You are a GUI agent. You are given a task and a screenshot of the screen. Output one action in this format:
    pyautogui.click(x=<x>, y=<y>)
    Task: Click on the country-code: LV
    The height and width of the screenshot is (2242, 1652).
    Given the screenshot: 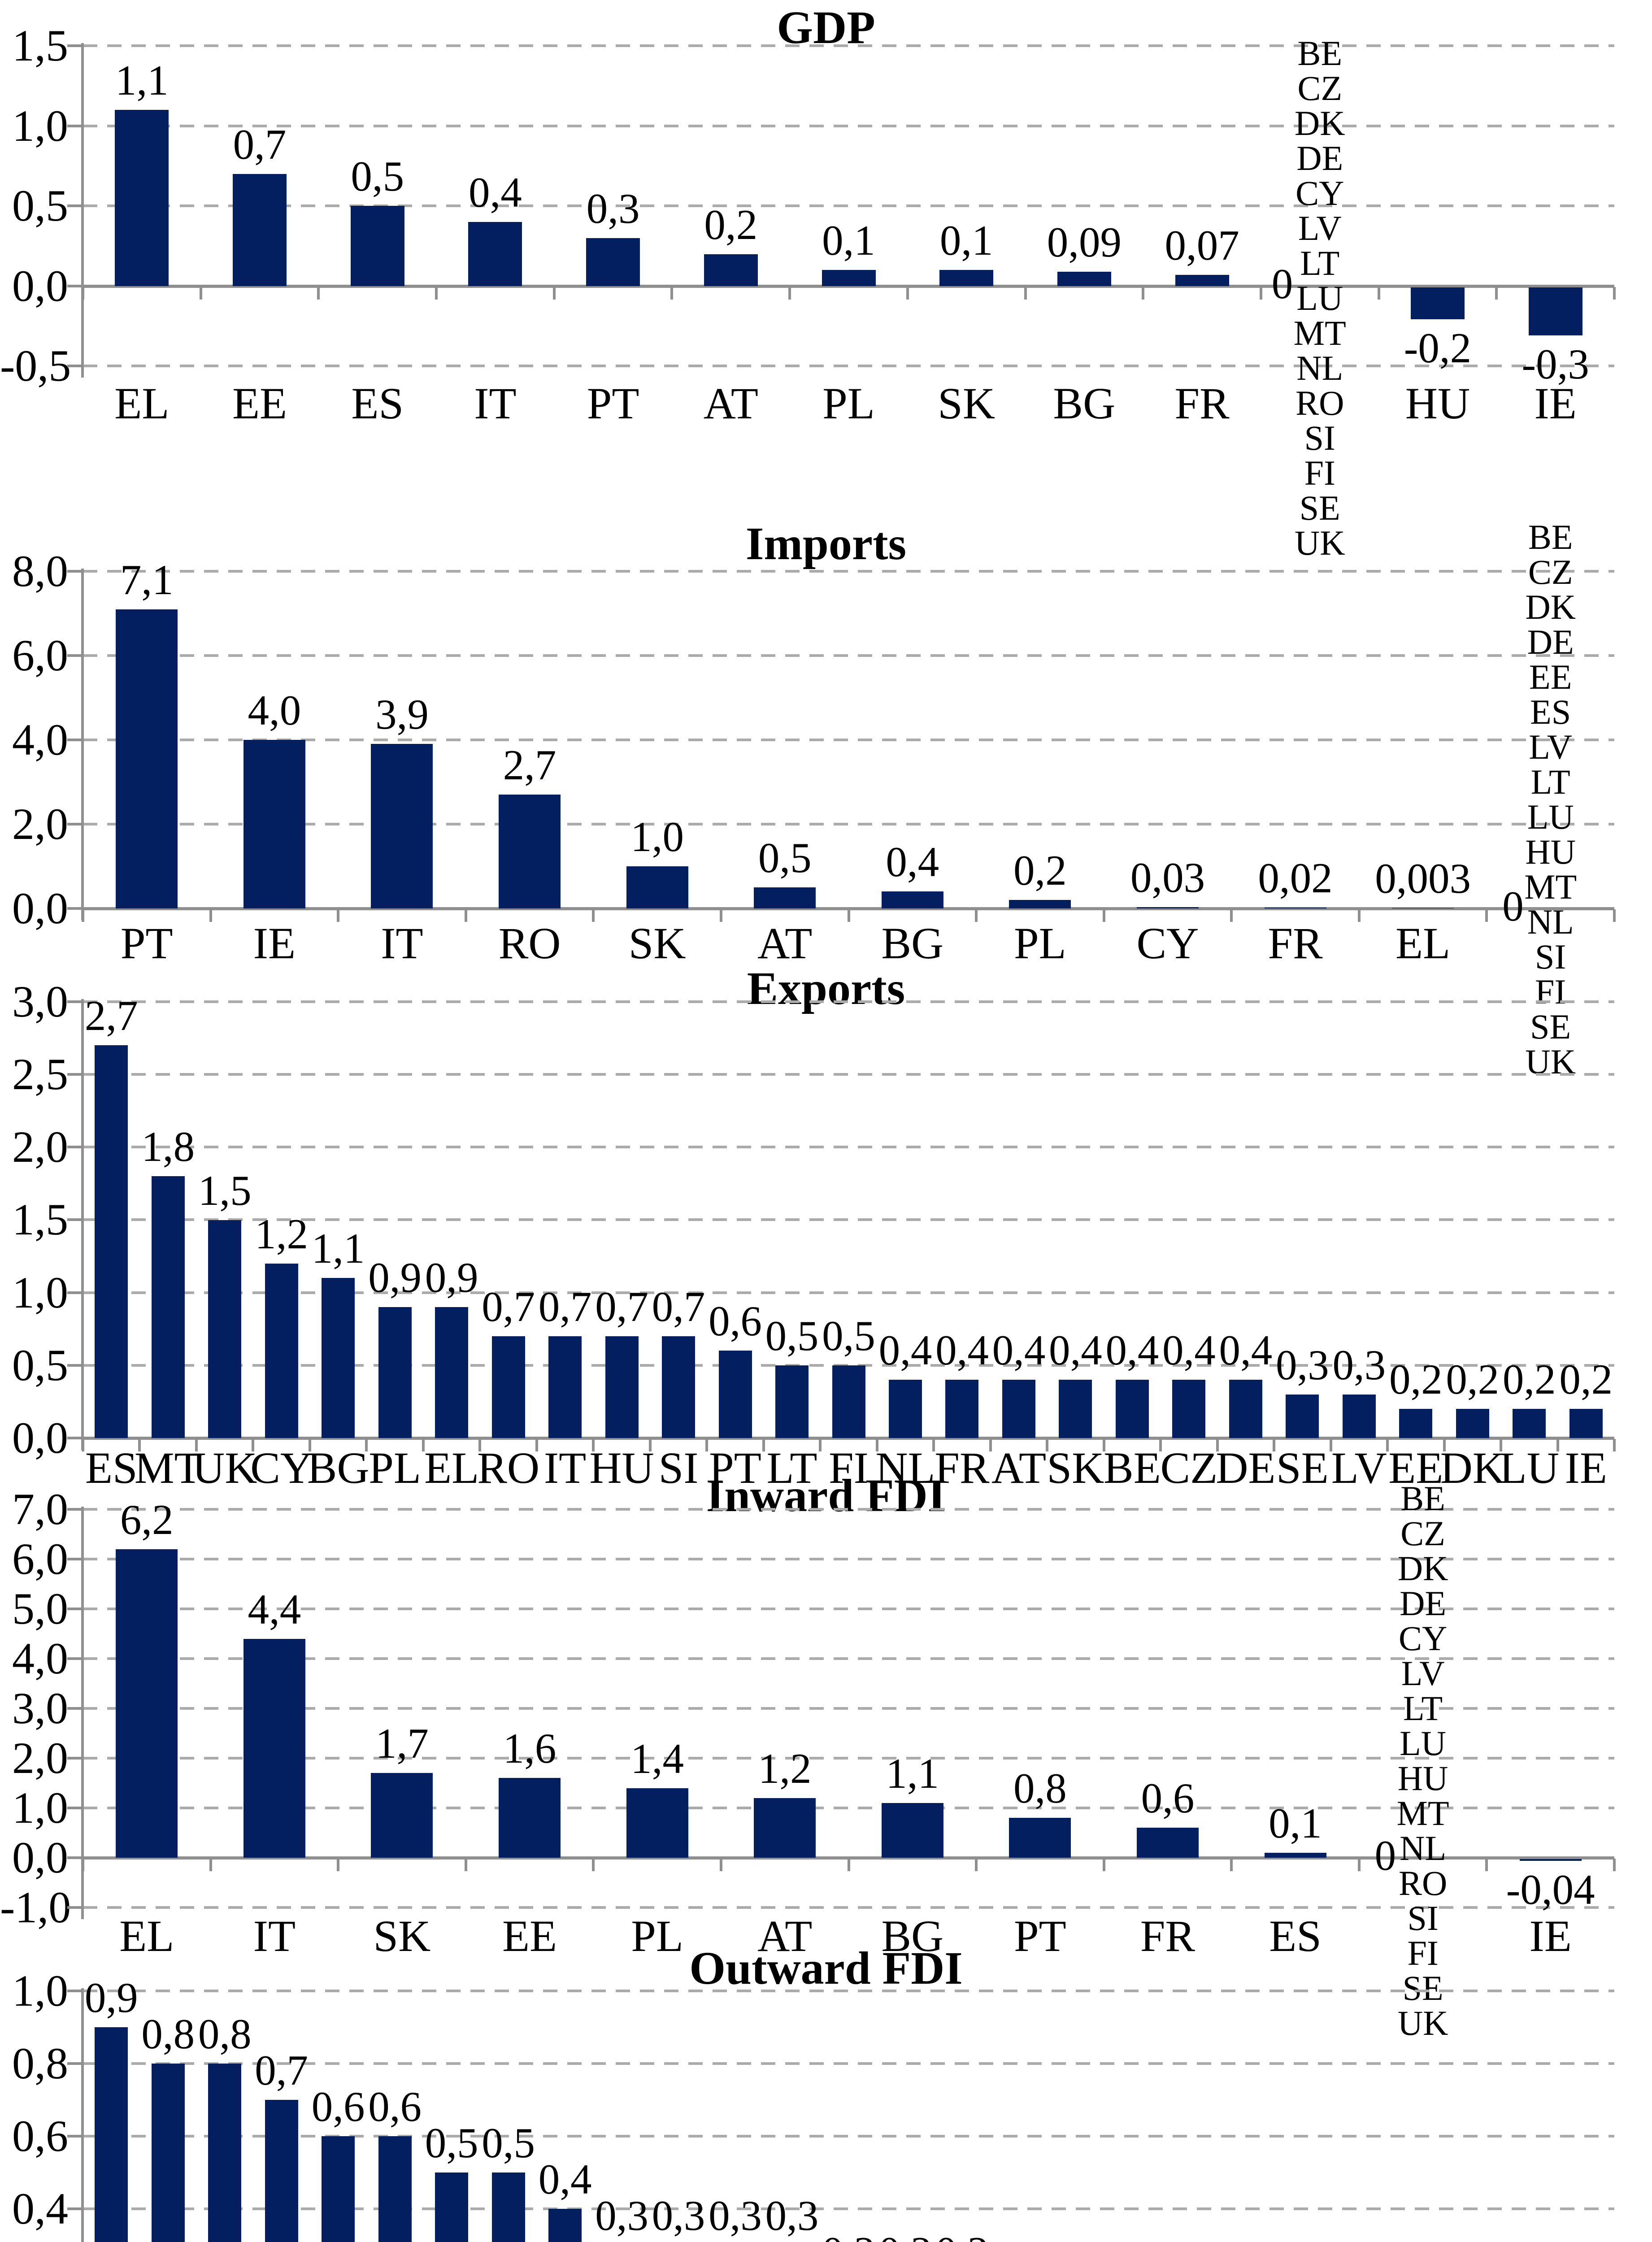 What is the action you would take?
    pyautogui.click(x=1423, y=1673)
    